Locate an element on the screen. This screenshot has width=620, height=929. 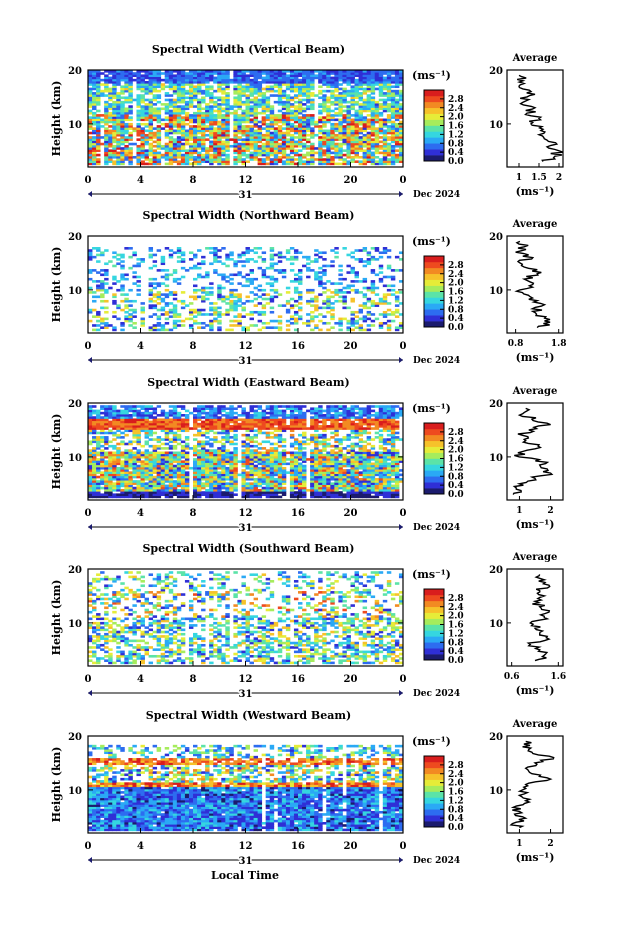
heatmap-cells is located at coordinates (246, 289).